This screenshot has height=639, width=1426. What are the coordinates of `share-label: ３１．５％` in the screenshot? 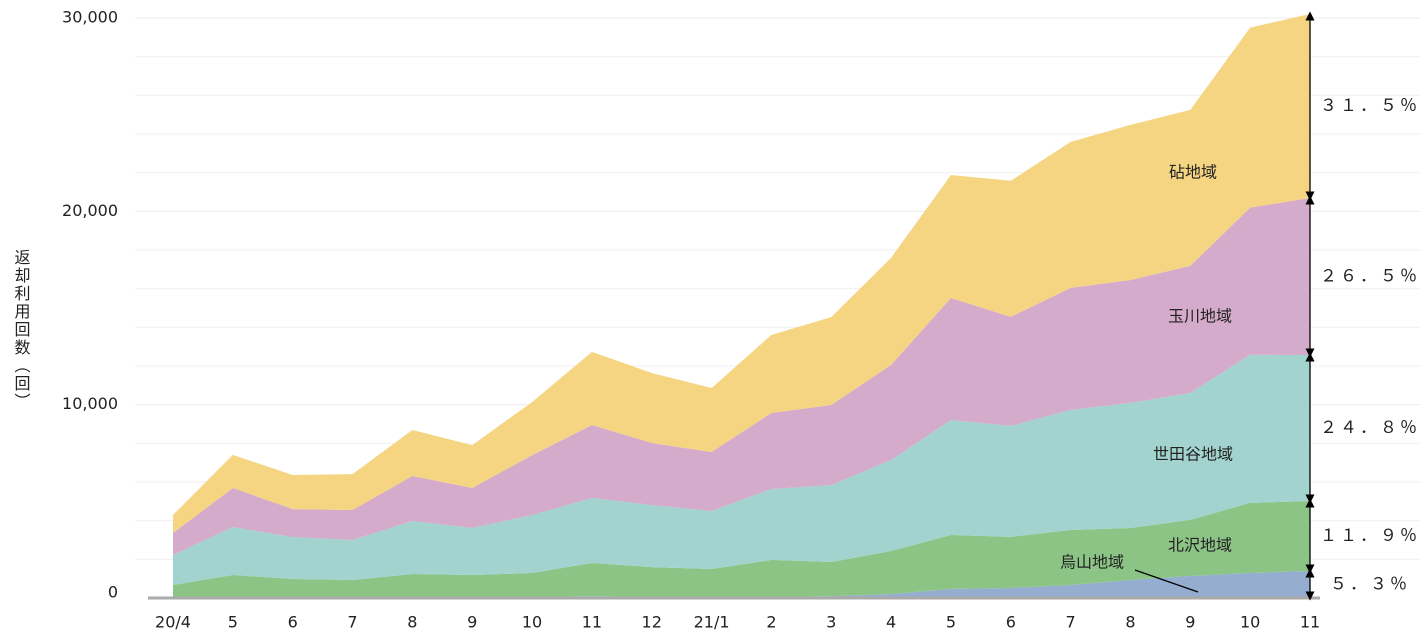 It's located at (1370, 106).